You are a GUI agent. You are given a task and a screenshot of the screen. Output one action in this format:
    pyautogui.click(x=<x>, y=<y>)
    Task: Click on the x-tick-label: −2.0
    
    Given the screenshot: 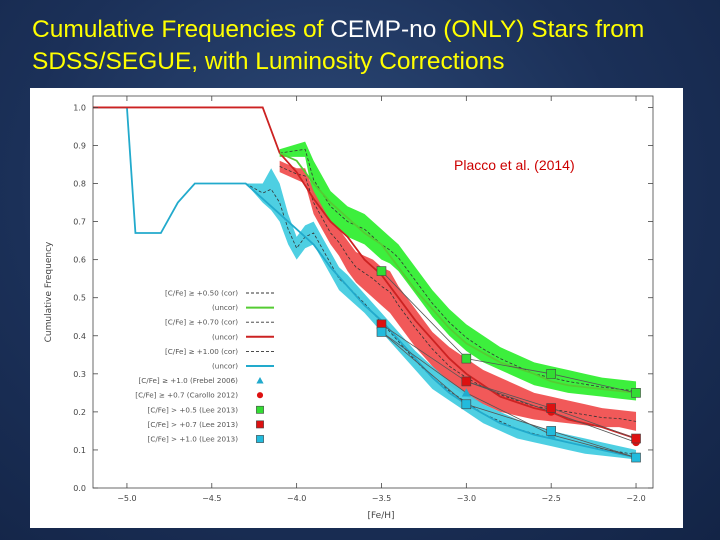 What is the action you would take?
    pyautogui.click(x=635, y=498)
    